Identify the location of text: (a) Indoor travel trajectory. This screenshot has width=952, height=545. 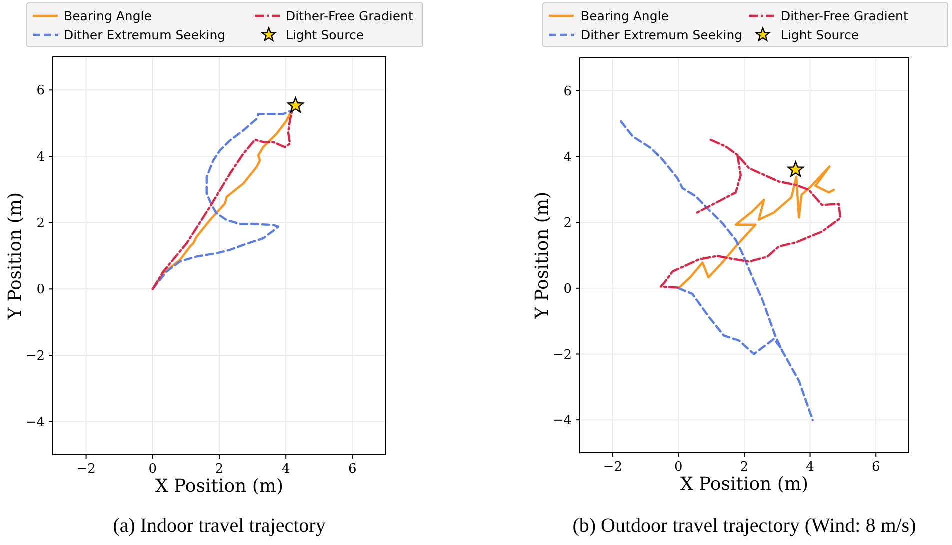
(219, 526).